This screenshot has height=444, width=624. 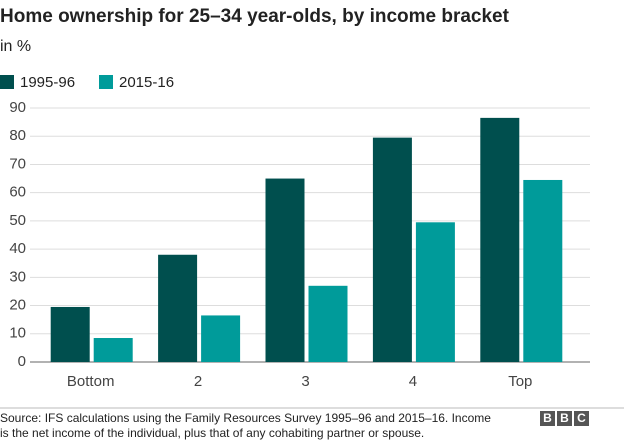 What do you see at coordinates (17, 135) in the screenshot?
I see `y-tick-label: 80` at bounding box center [17, 135].